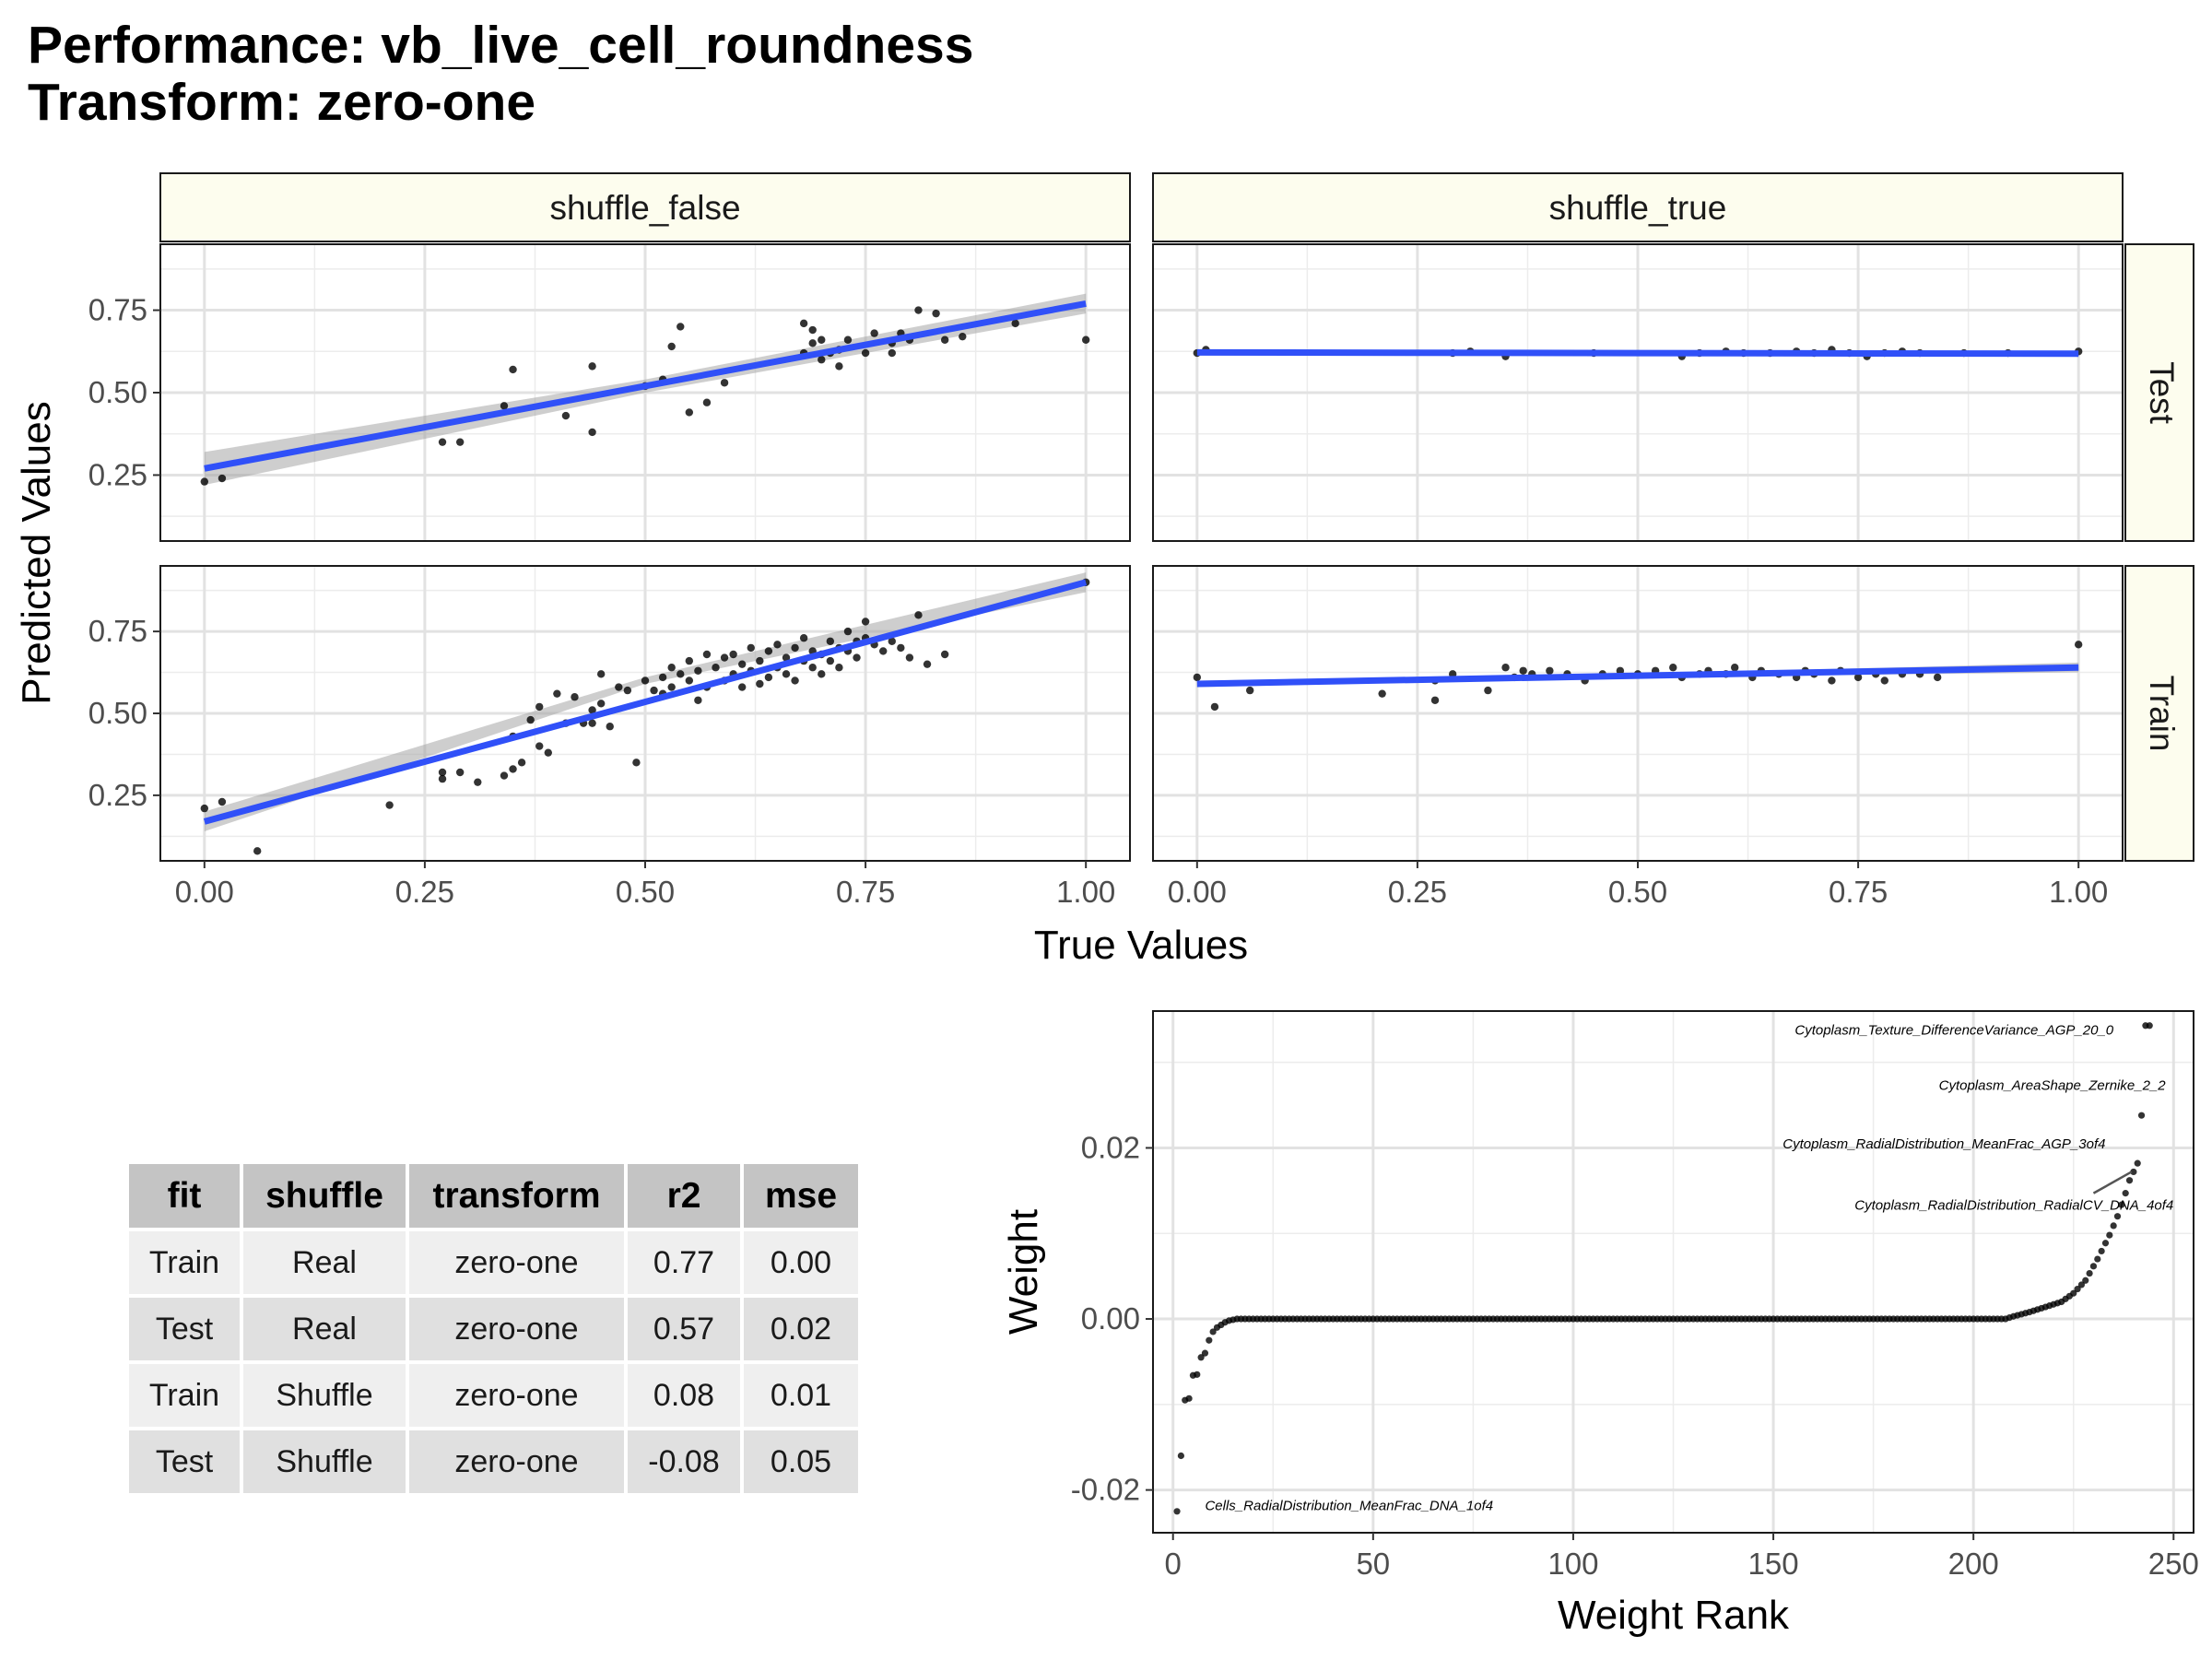  I want to click on x-tick-label: 200, so click(1973, 1564).